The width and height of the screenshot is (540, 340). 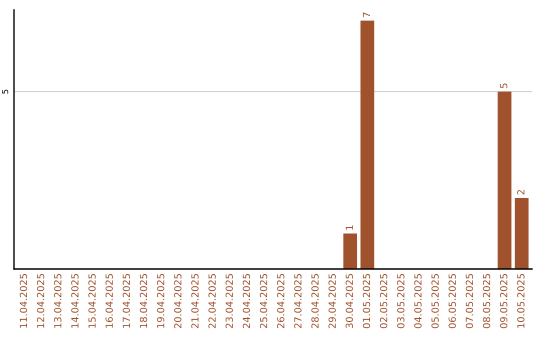 What do you see at coordinates (24, 301) in the screenshot?
I see `x-tick-label: 11.04.2025` at bounding box center [24, 301].